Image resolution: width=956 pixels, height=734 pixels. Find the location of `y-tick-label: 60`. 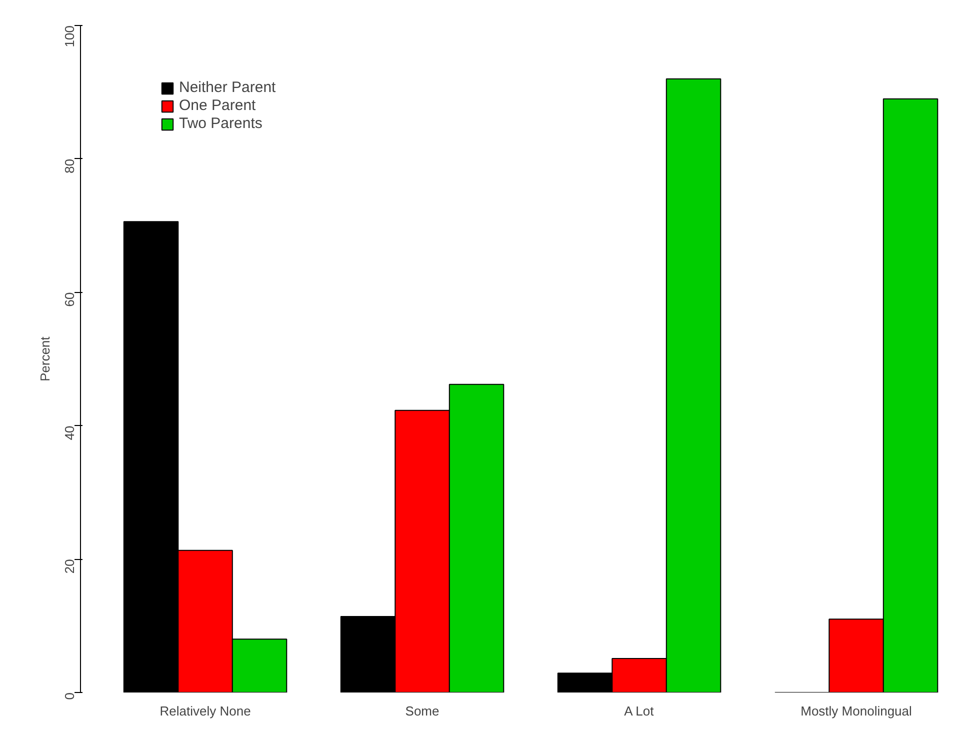

y-tick-label: 60 is located at coordinates (69, 299).